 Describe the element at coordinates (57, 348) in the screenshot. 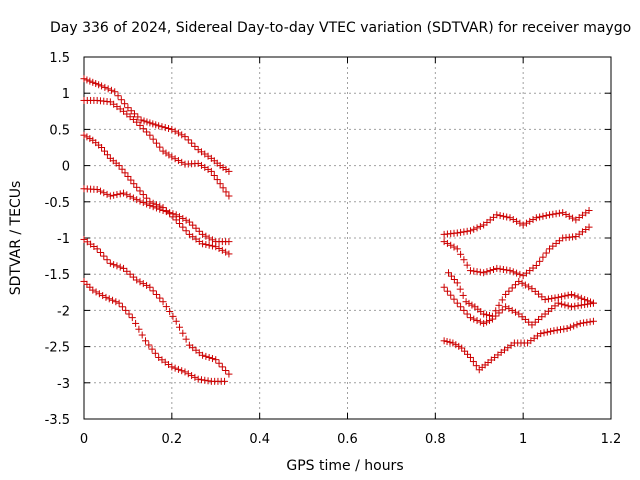

I see `y-tick-label: -2.5` at that location.